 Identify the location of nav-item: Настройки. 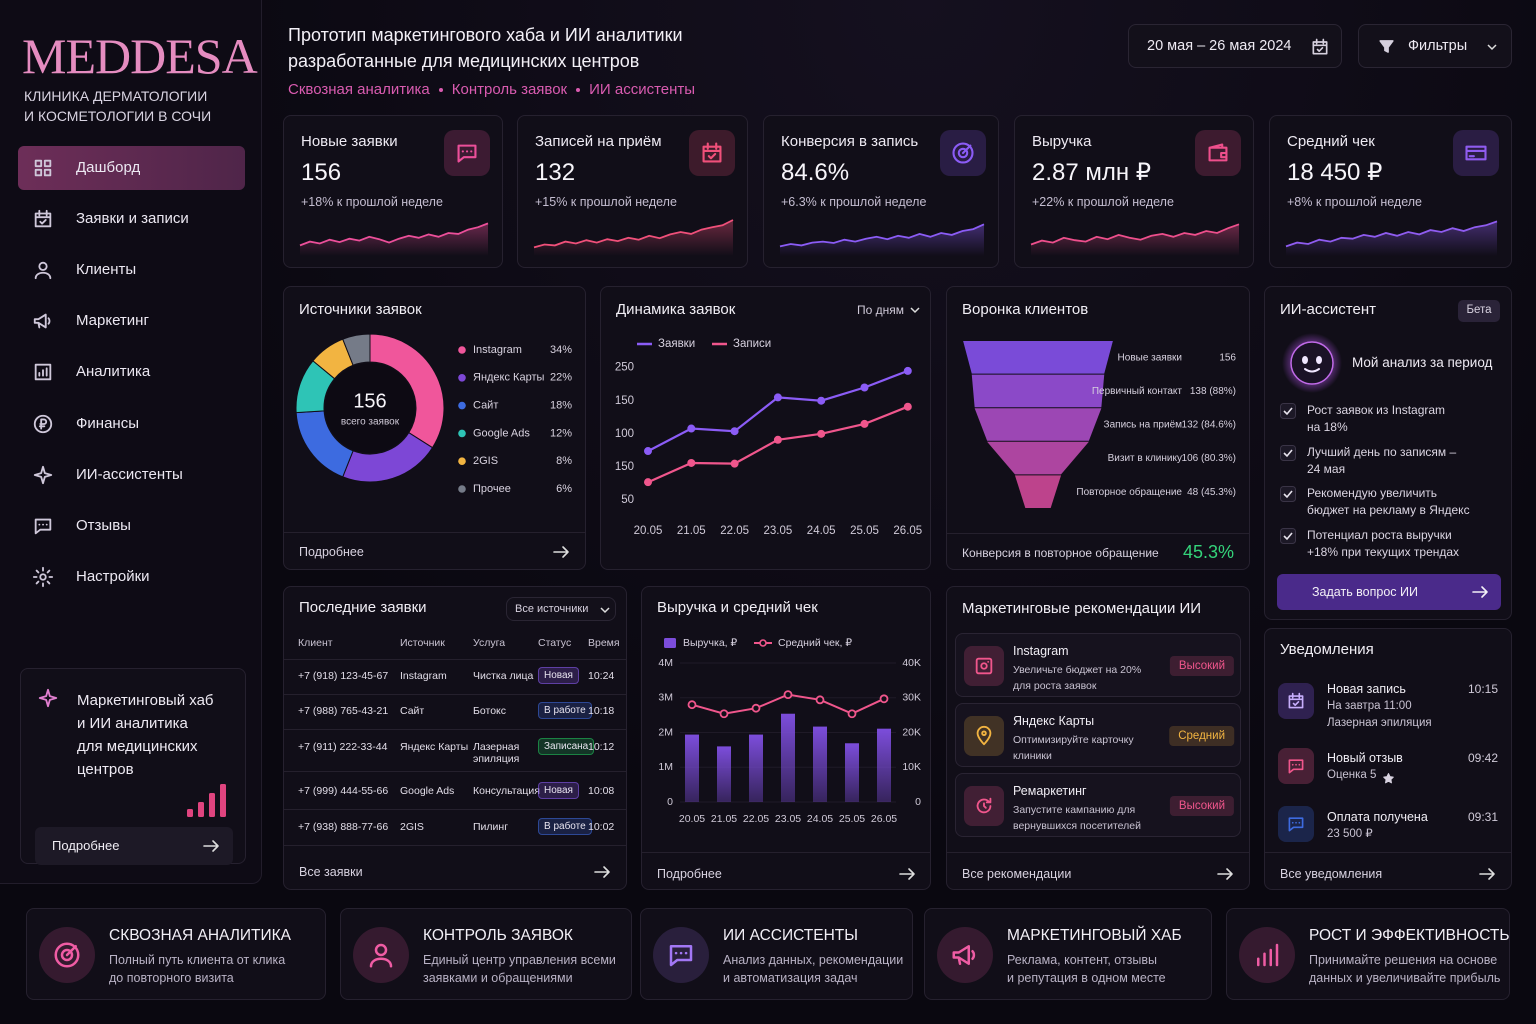
(131, 577).